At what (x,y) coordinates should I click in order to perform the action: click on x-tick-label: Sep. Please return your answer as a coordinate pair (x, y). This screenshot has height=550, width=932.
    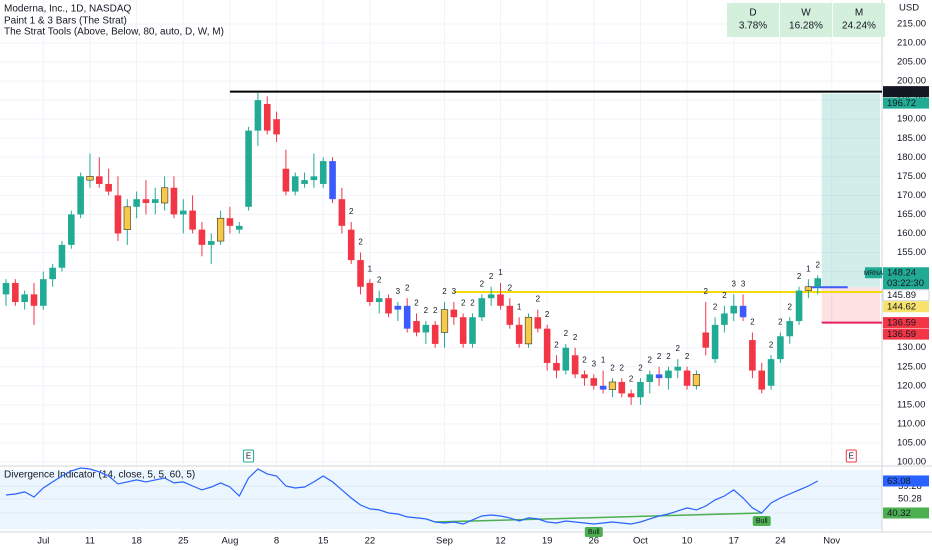
    Looking at the image, I should click on (444, 541).